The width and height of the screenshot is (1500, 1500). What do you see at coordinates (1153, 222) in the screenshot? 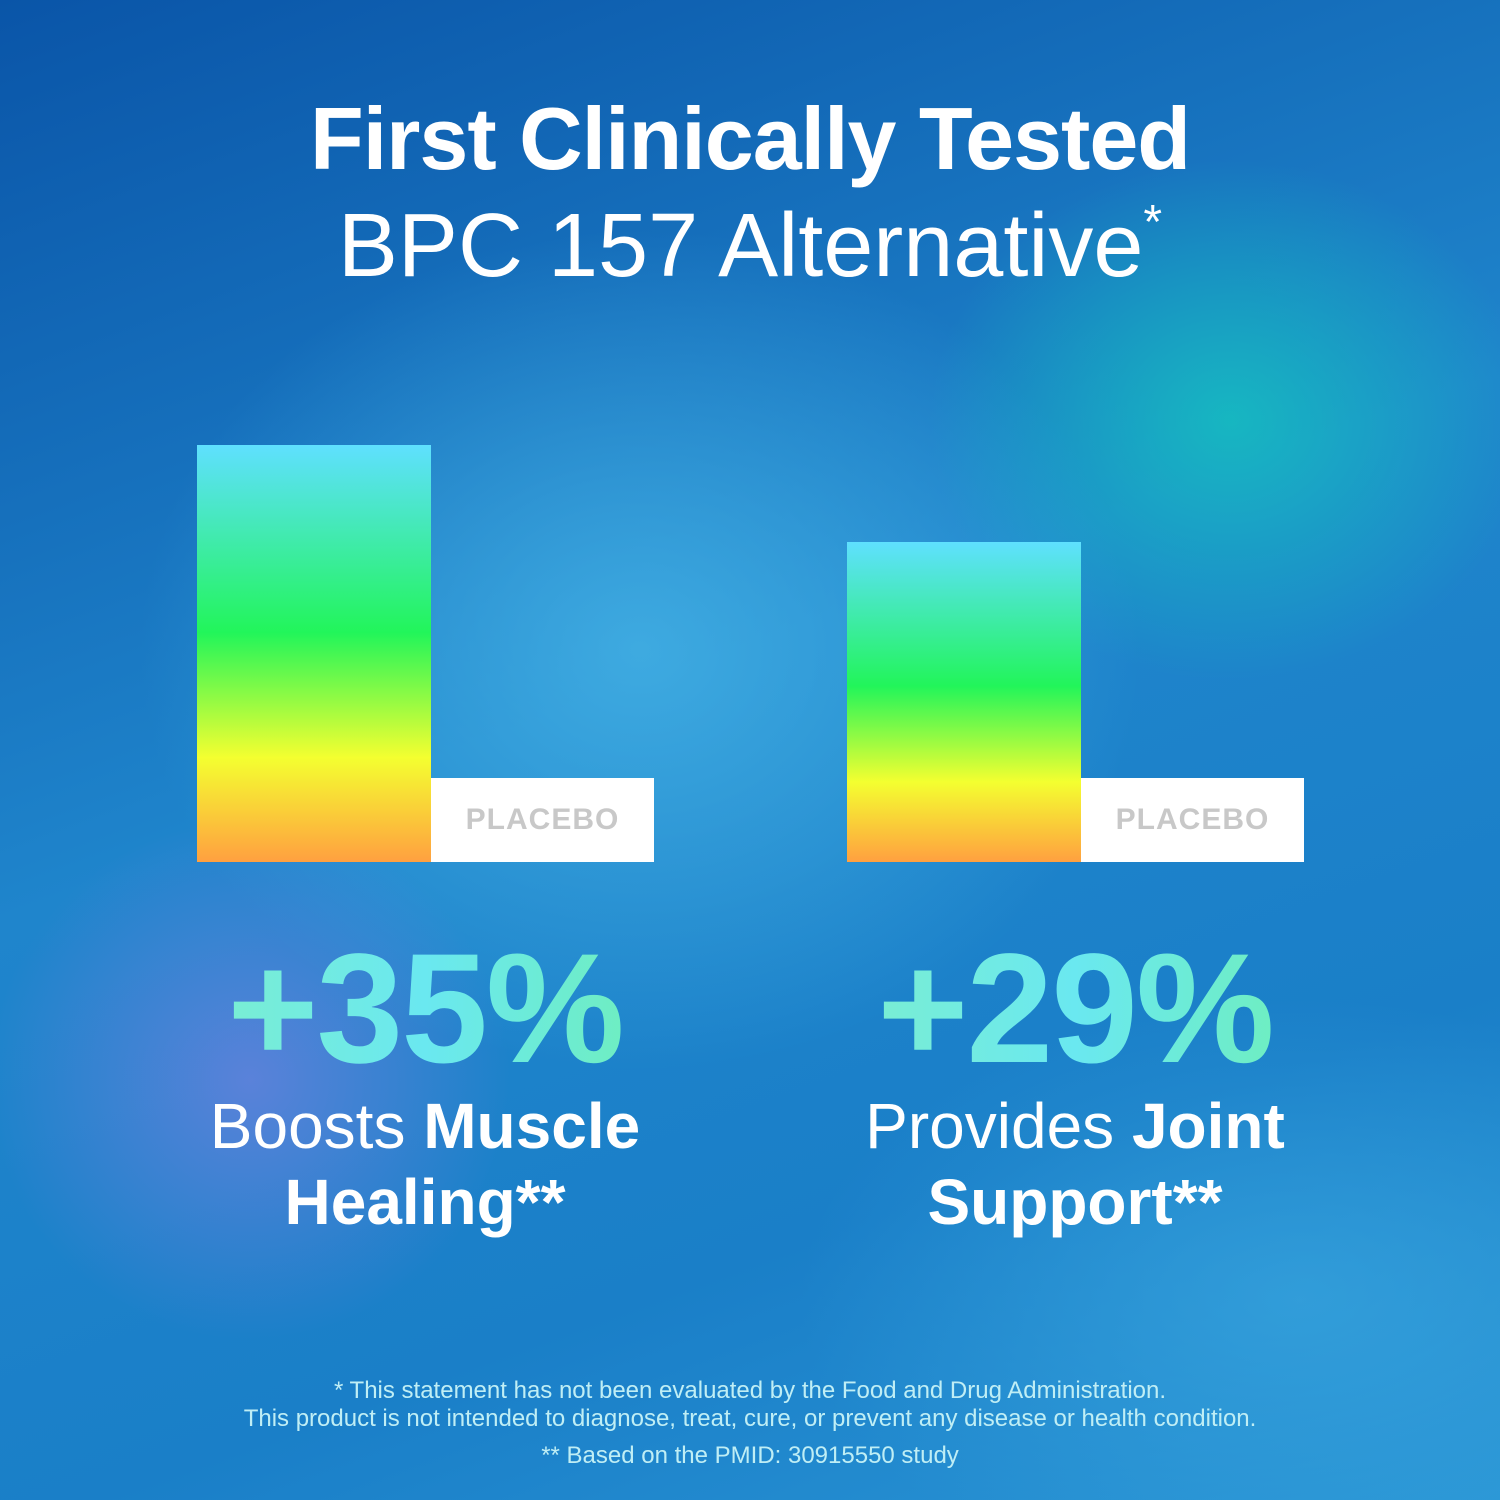
I see `subtitle-mark: *` at bounding box center [1153, 222].